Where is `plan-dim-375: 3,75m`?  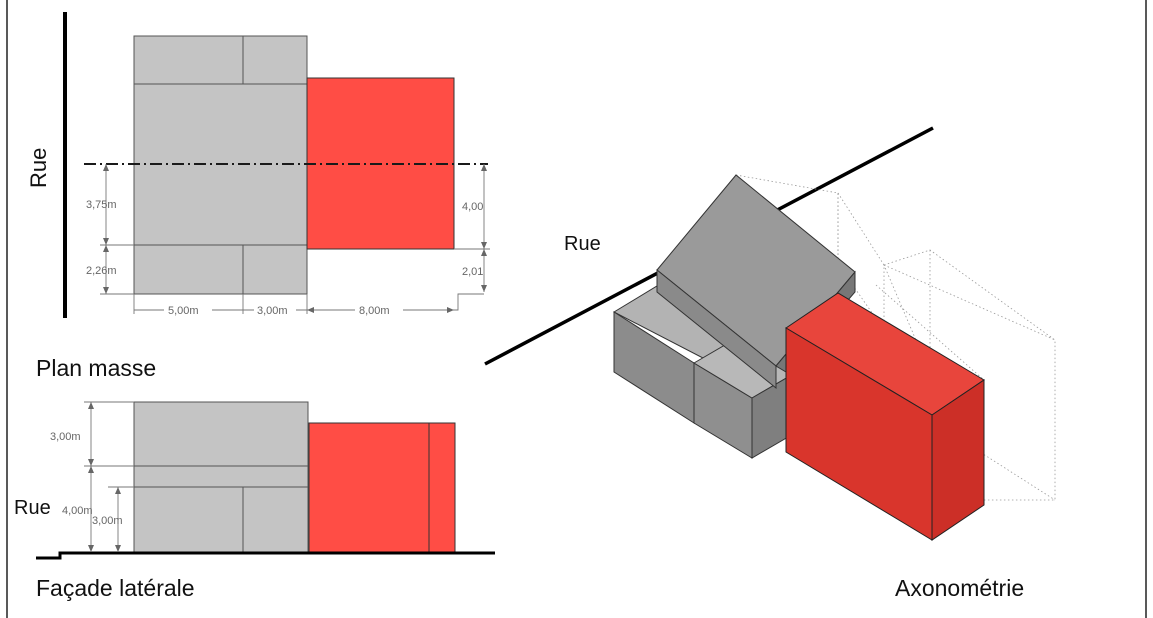 plan-dim-375: 3,75m is located at coordinates (101, 205).